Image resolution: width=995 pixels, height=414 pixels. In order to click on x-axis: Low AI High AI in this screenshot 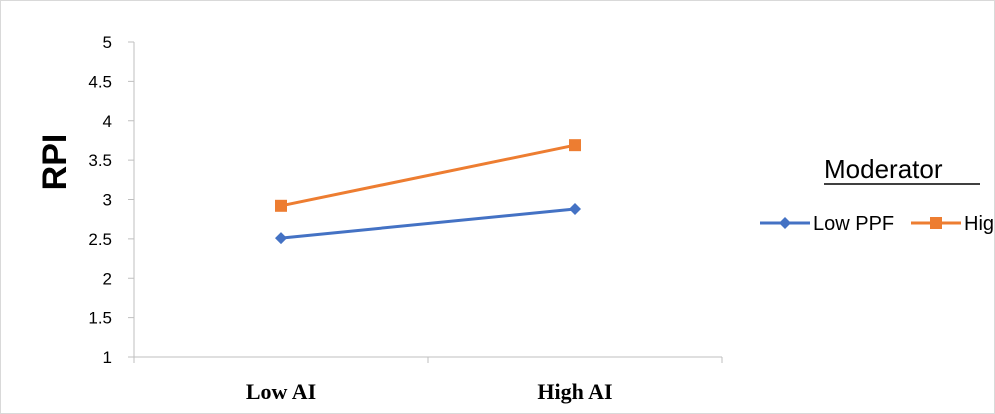, I will do `click(428, 380)`.